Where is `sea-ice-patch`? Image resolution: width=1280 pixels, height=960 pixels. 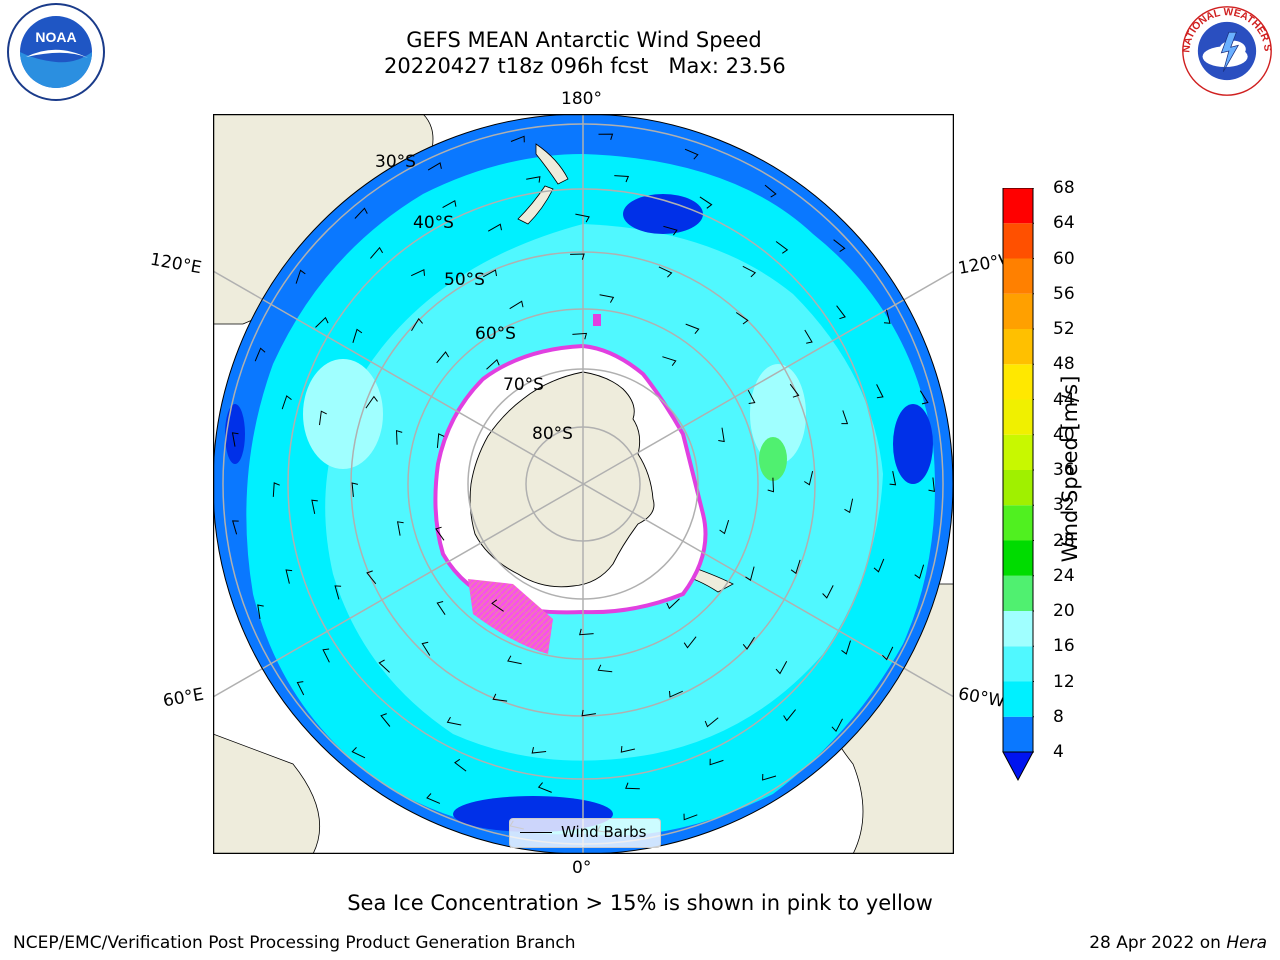 sea-ice-patch is located at coordinates (597, 320).